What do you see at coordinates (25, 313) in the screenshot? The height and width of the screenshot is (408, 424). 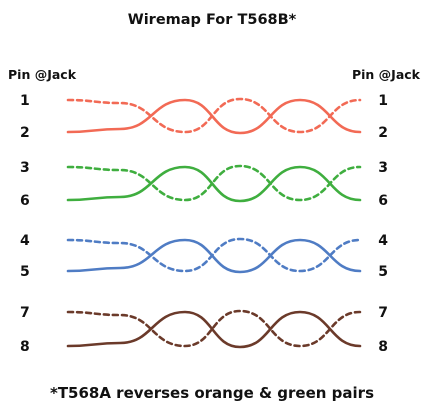 I see `left-pin-7-label: 7` at bounding box center [25, 313].